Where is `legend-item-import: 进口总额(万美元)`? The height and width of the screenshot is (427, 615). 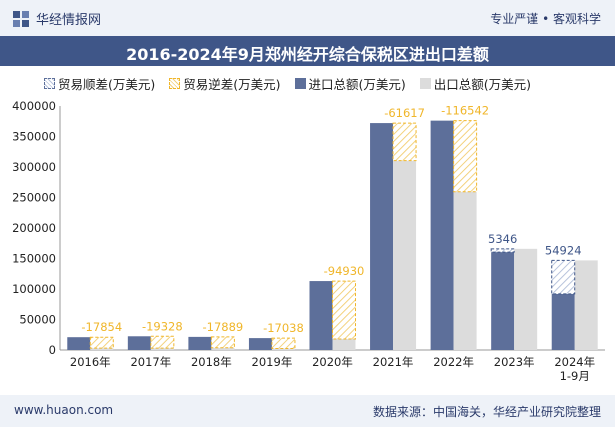 legend-item-import: 进口总额(万美元) is located at coordinates (350, 83).